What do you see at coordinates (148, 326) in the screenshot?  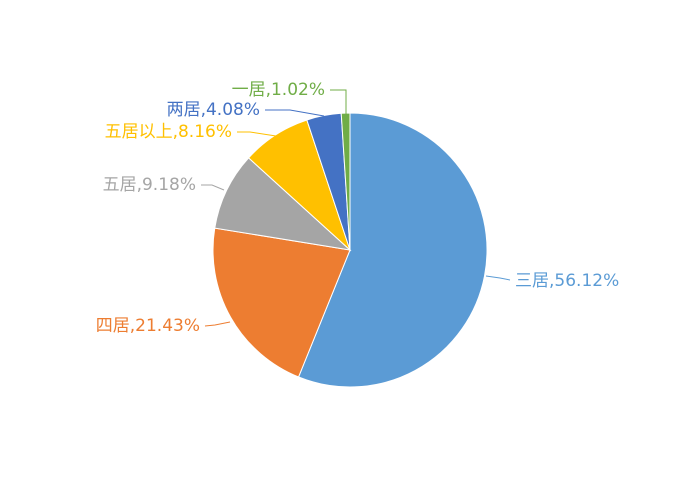 I see `data-label: 四居,21.43%` at bounding box center [148, 326].